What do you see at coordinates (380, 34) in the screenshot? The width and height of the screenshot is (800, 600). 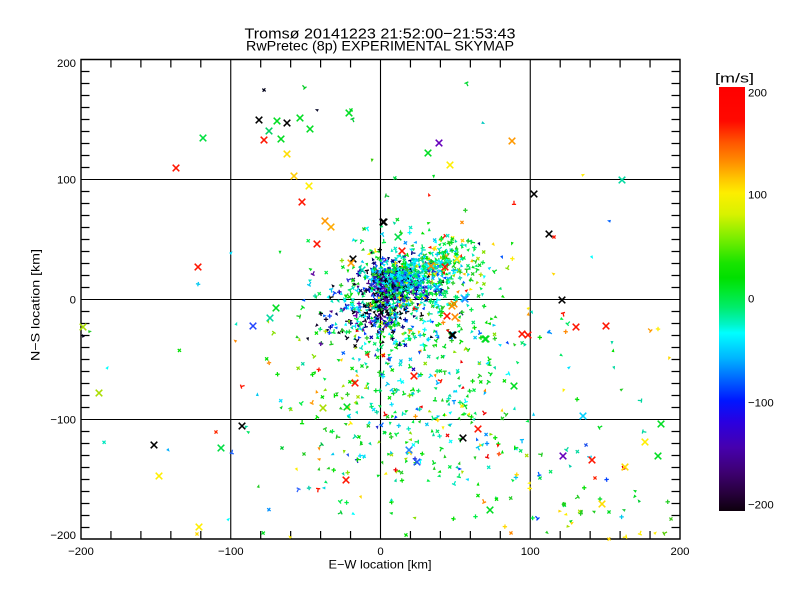 I see `svg-text:Tromsø 20141223 21:52:00−21:53: Tromsø 20141223 21:52:00−21:53:43` at bounding box center [380, 34].